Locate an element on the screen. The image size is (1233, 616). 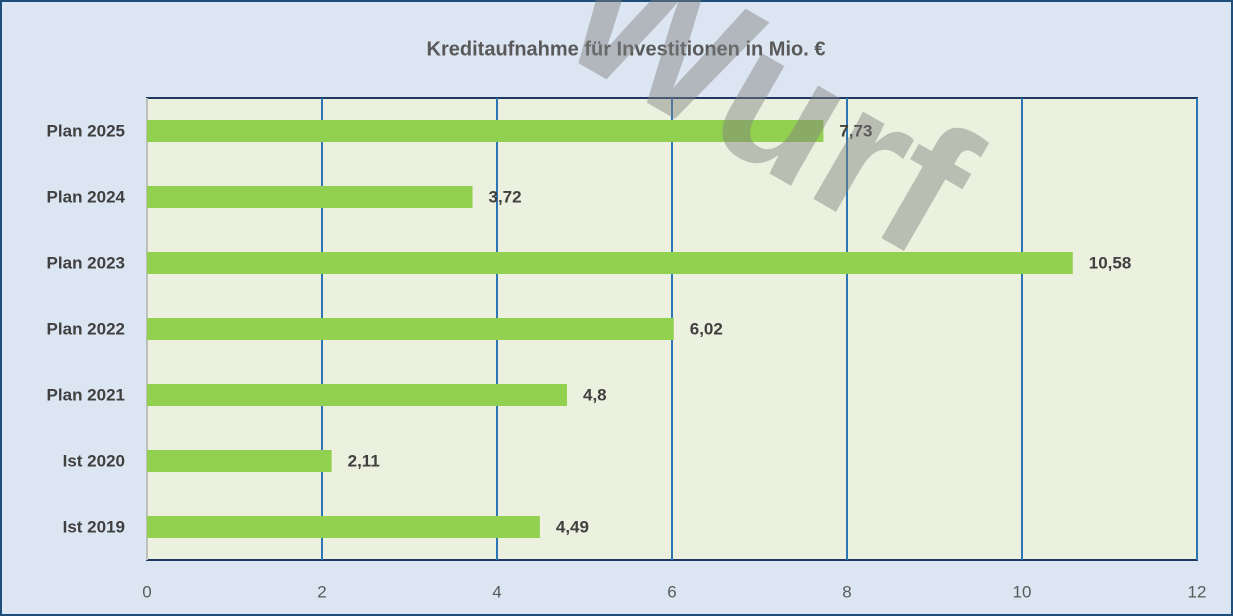
x-tick-label: 10 is located at coordinates (1022, 591).